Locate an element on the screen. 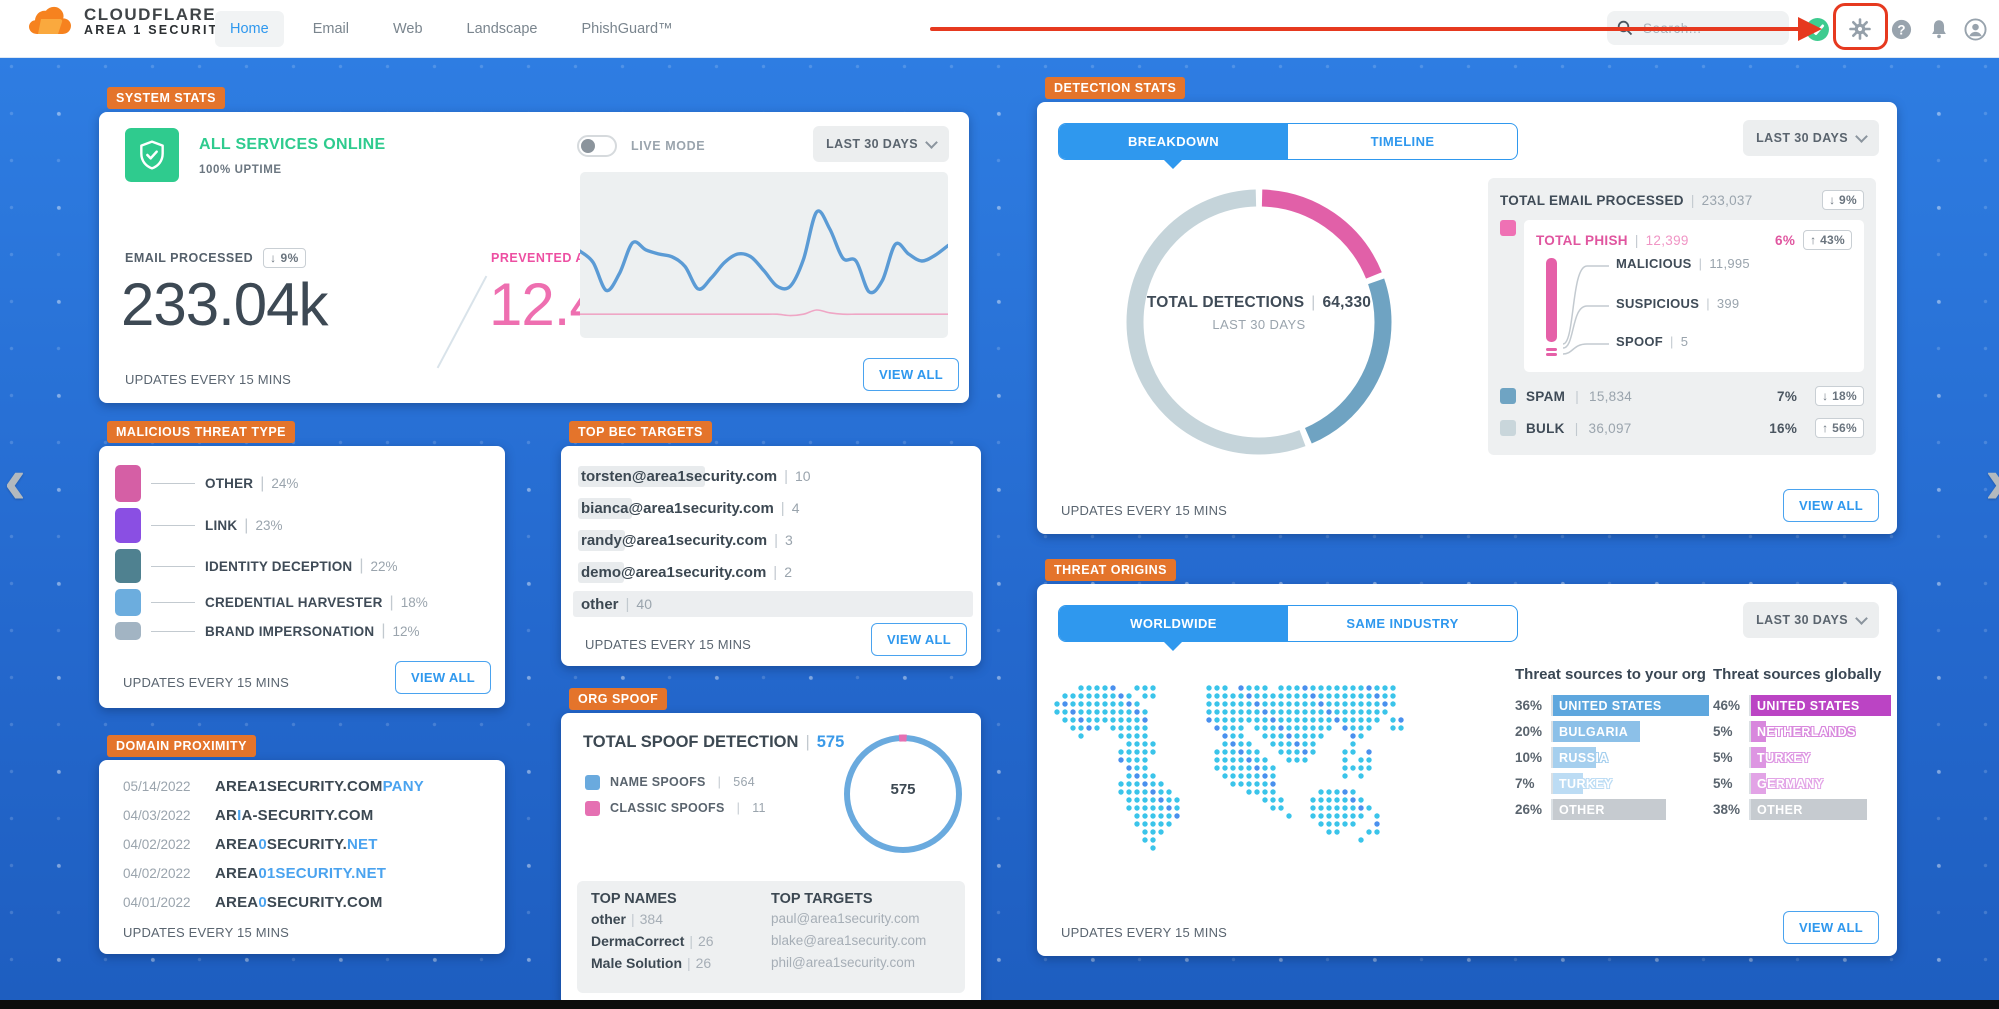  threat-type-pct: 18% is located at coordinates (414, 602).